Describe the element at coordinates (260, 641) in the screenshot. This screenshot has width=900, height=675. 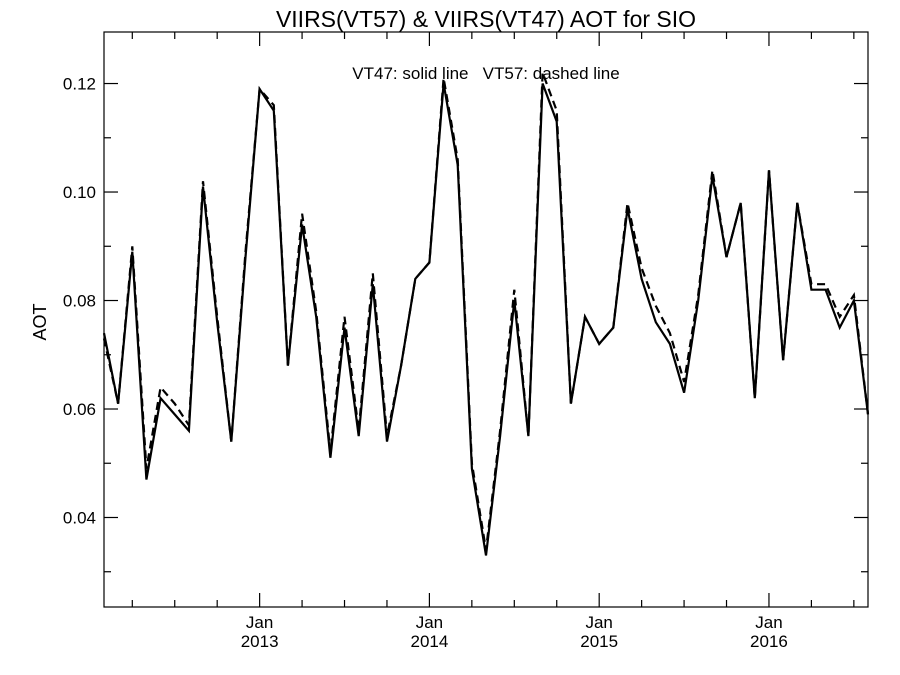
I see `x-tick-label-year: 2013` at that location.